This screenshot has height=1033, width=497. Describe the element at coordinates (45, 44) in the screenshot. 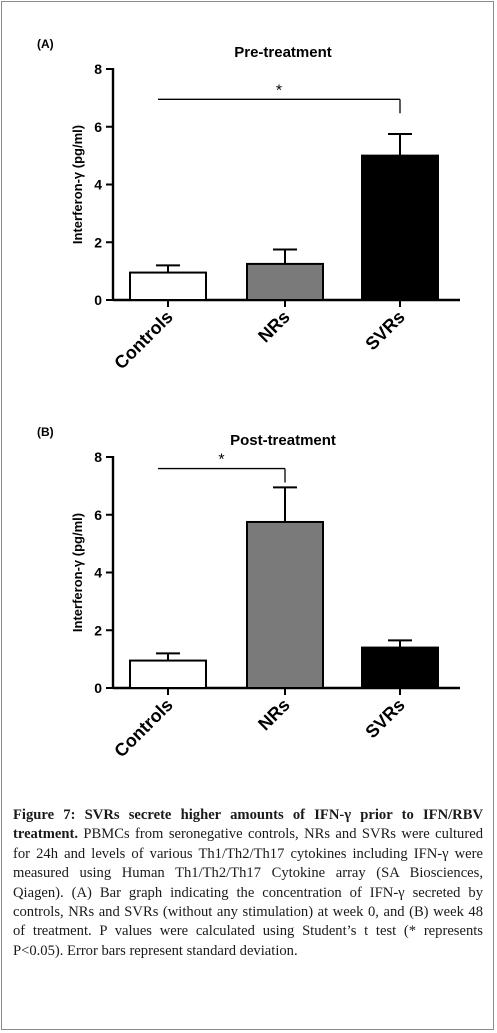

I see `panel-label: (A)` at that location.